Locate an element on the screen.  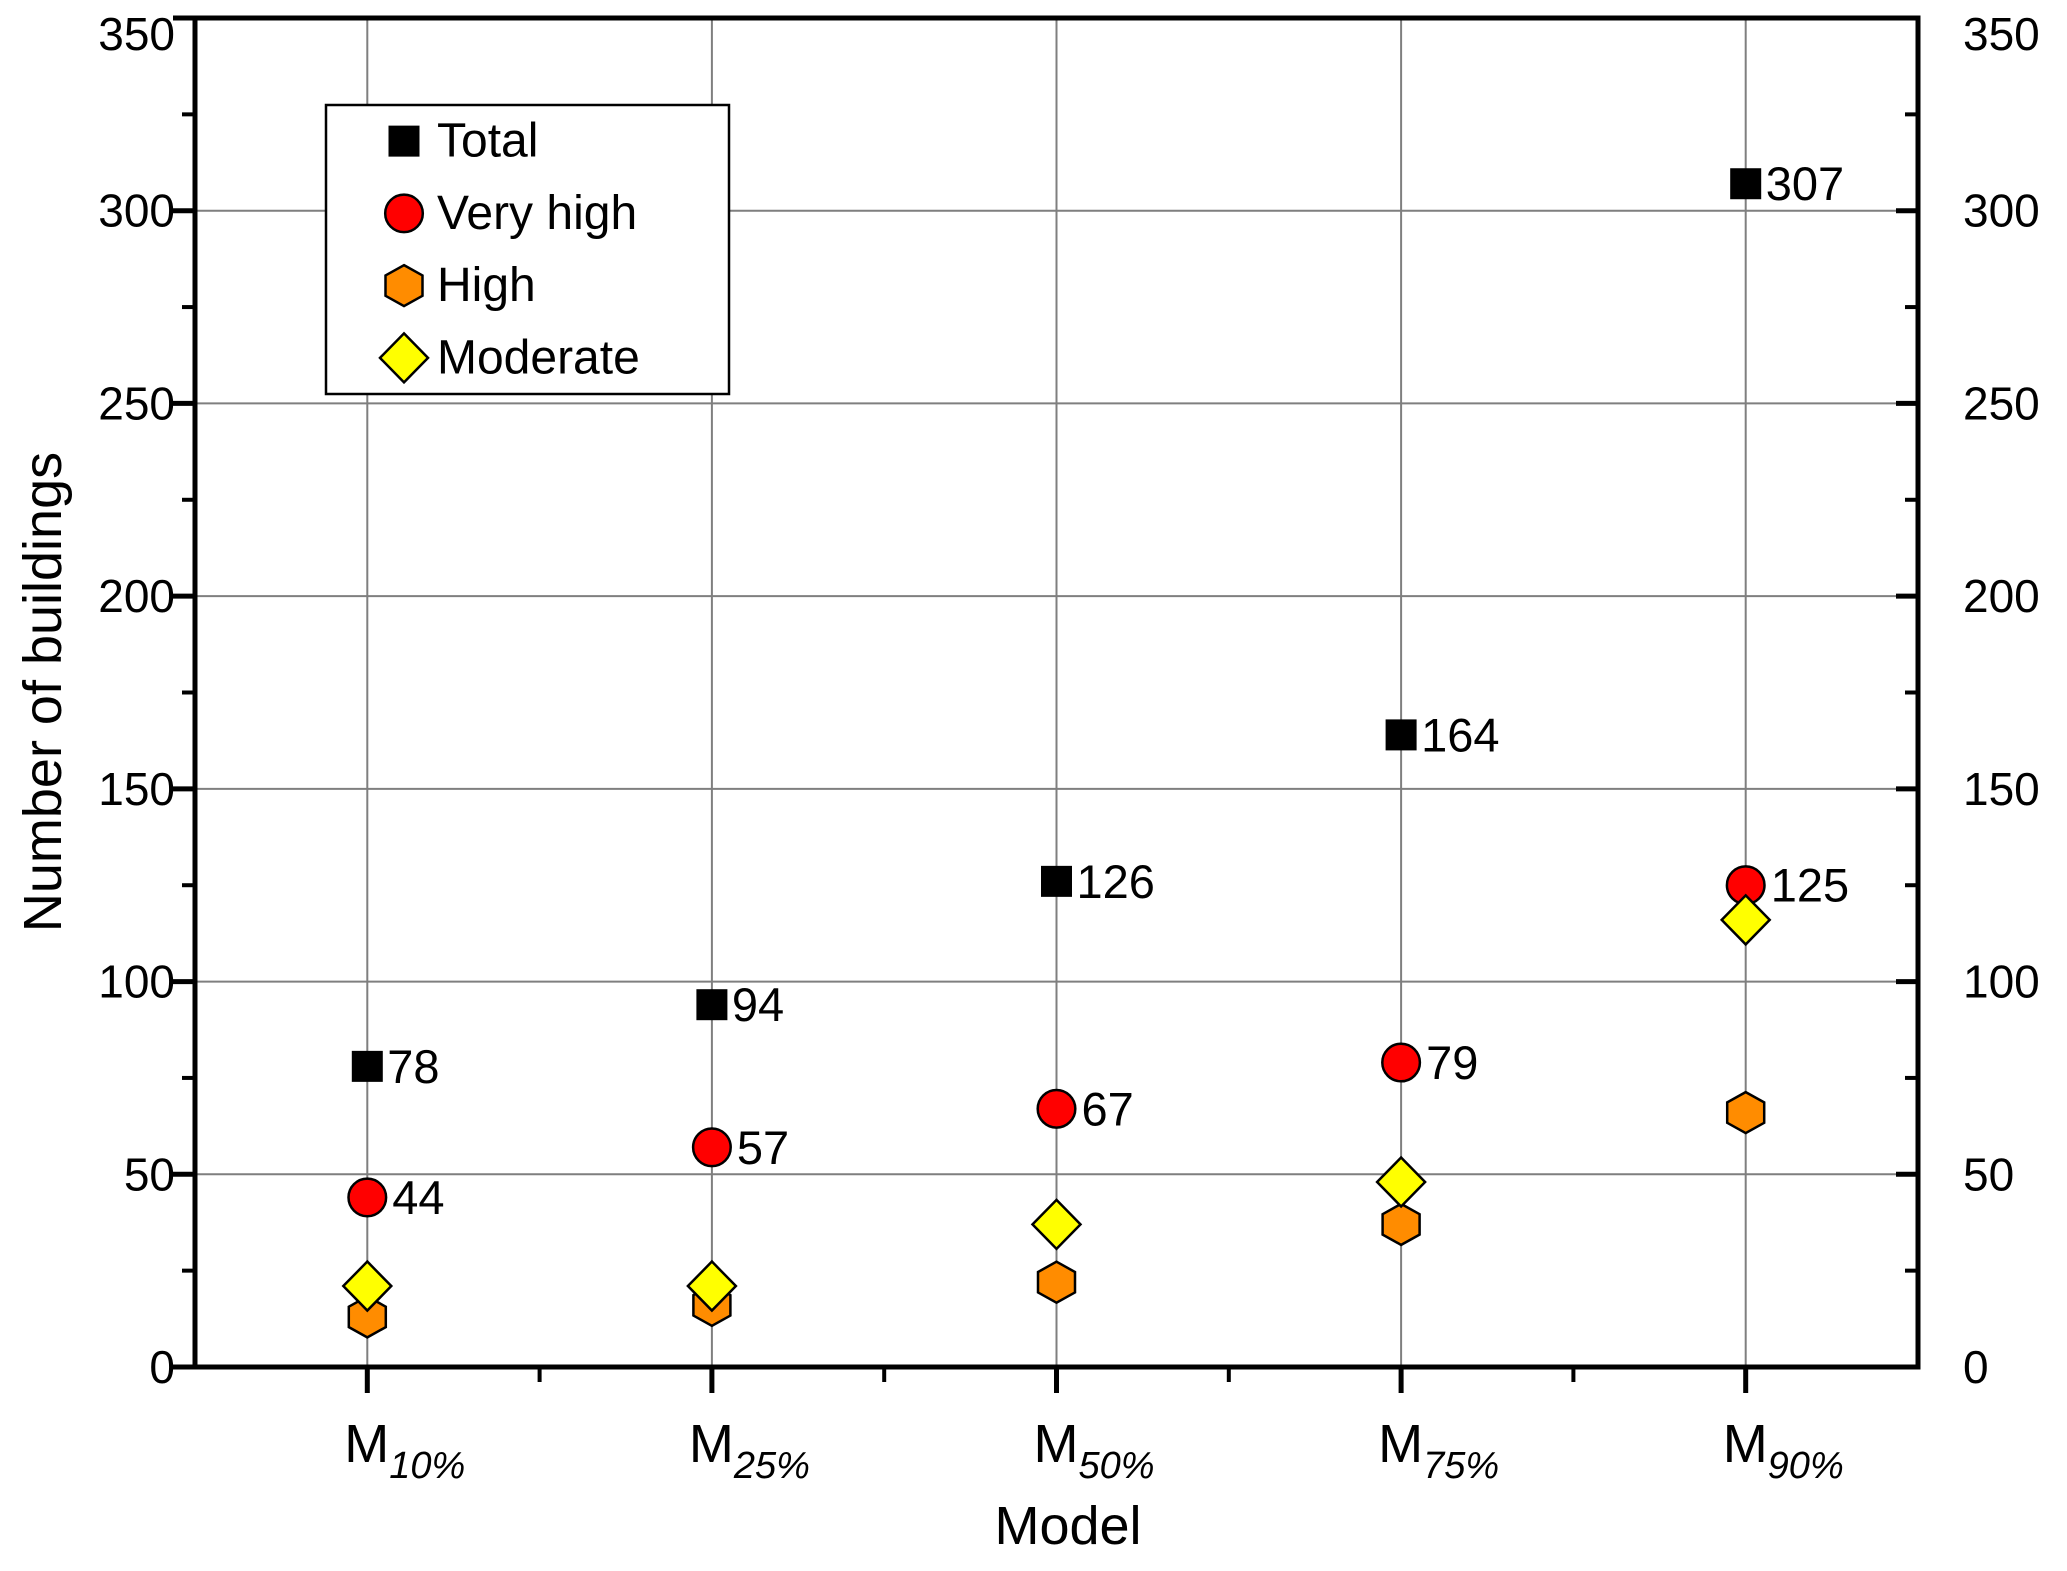
y-tick-label-right: 0 is located at coordinates (1976, 1367).